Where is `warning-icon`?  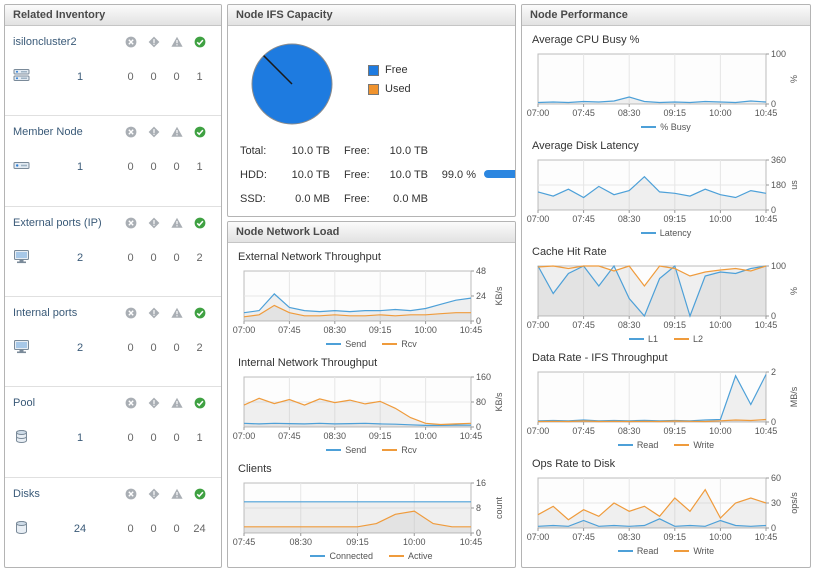 warning-icon is located at coordinates (176, 41).